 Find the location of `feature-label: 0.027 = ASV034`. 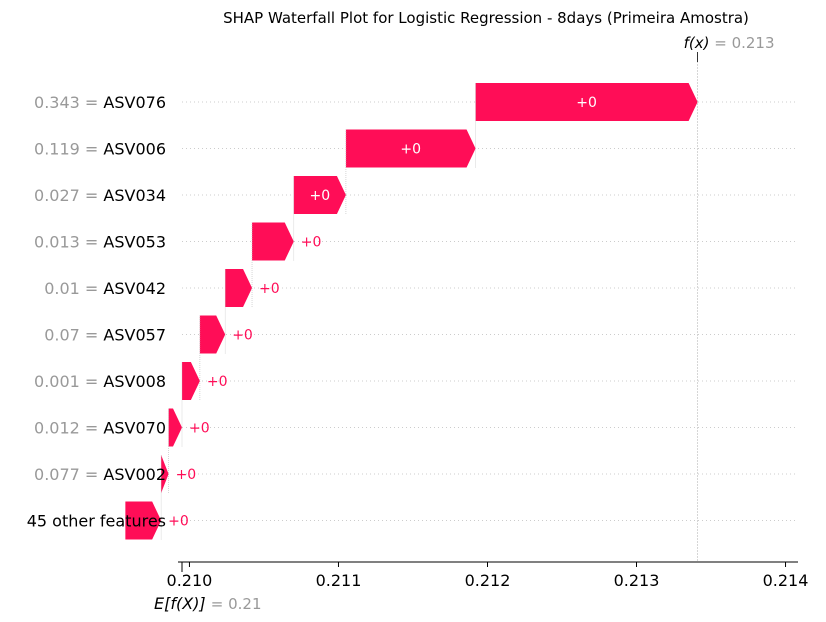

feature-label: 0.027 = ASV034 is located at coordinates (100, 195).